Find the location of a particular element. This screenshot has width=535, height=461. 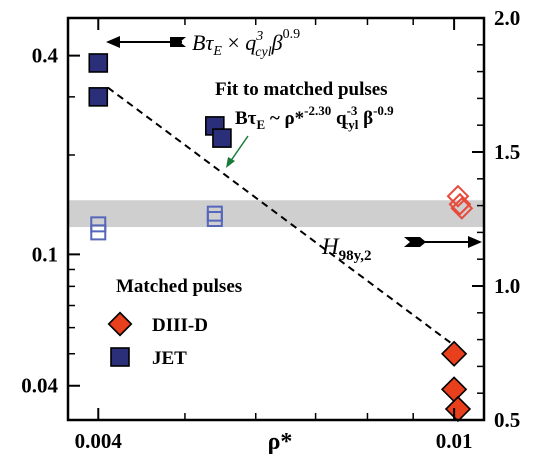

right-tick-label-0: 2.0 is located at coordinates (507, 18).